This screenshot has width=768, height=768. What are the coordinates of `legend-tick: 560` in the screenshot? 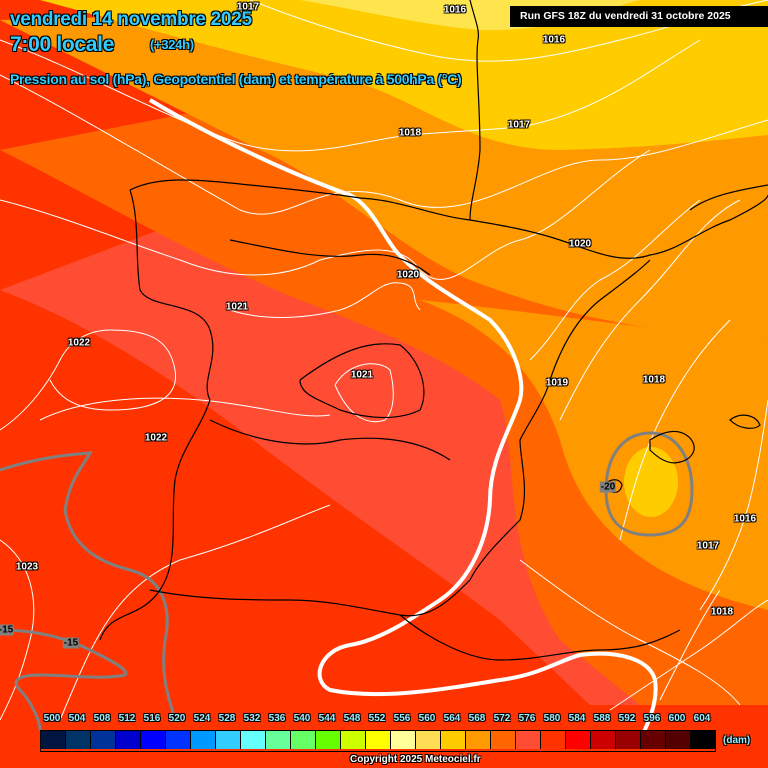 It's located at (427, 718).